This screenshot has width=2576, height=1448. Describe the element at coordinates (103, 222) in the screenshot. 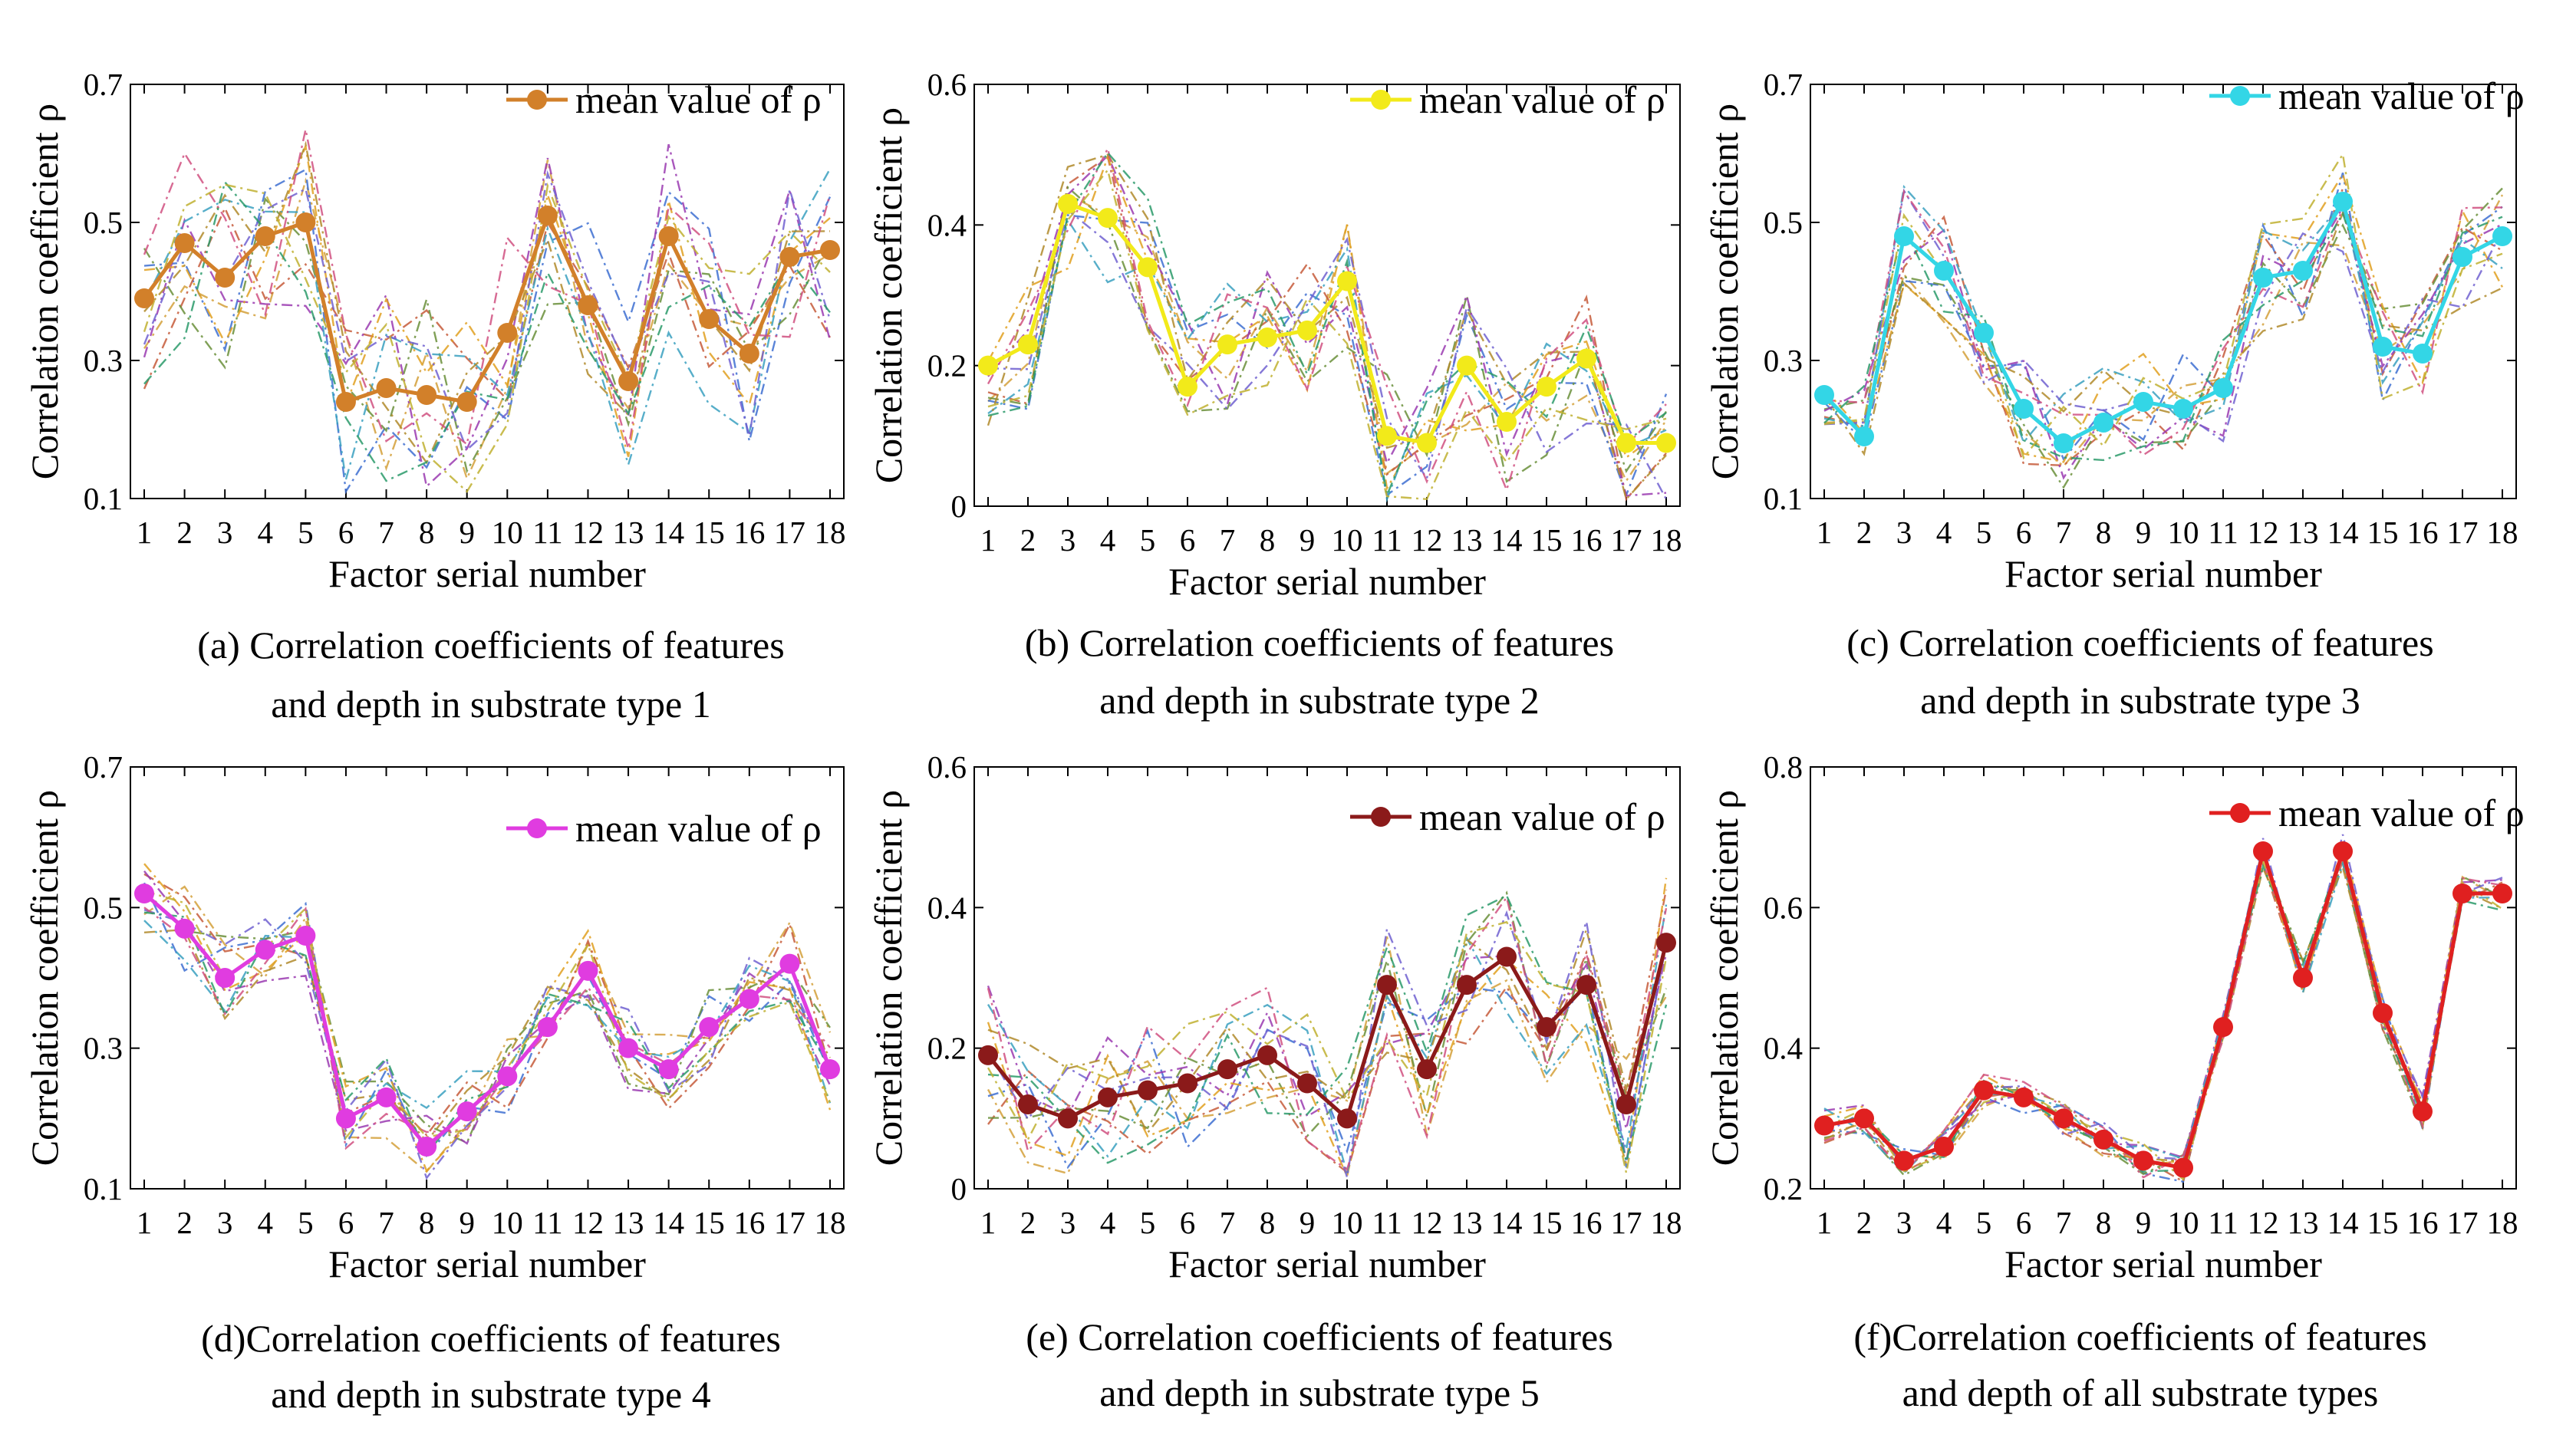

I see `y-tick-label: 0.5` at that location.